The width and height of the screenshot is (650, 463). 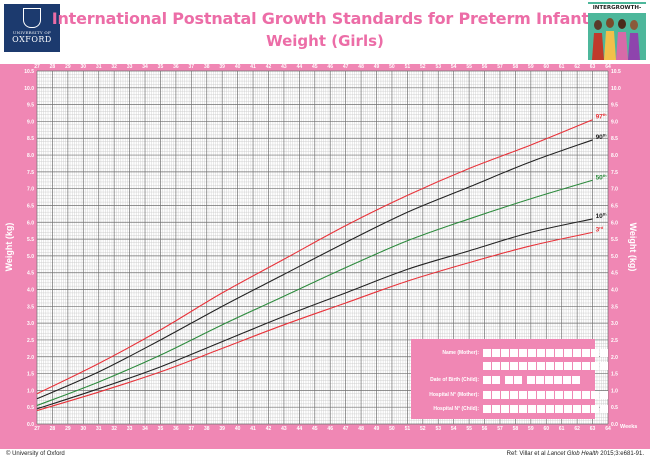 What do you see at coordinates (29, 89) in the screenshot?
I see `y-tick-label-left: 10.0` at bounding box center [29, 89].